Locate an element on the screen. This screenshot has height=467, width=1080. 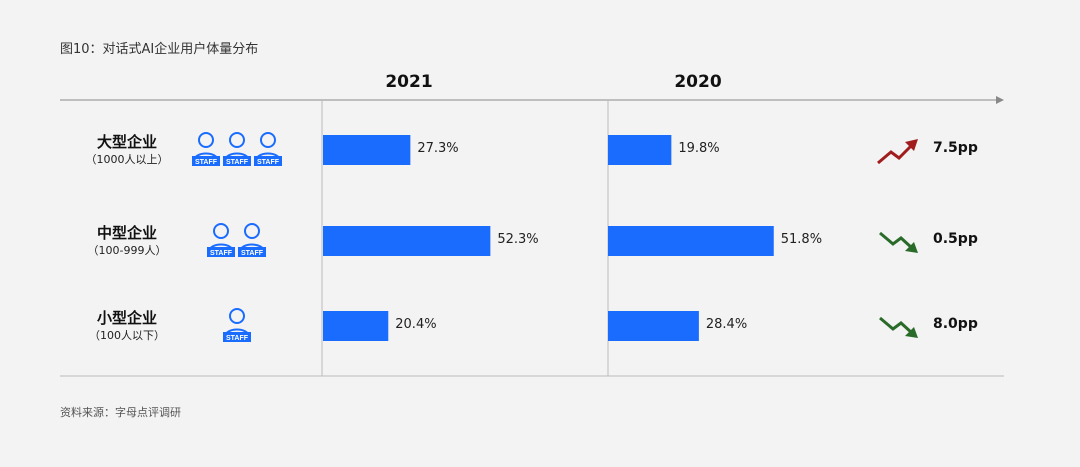
series-header-2020: 2020 is located at coordinates (698, 82).